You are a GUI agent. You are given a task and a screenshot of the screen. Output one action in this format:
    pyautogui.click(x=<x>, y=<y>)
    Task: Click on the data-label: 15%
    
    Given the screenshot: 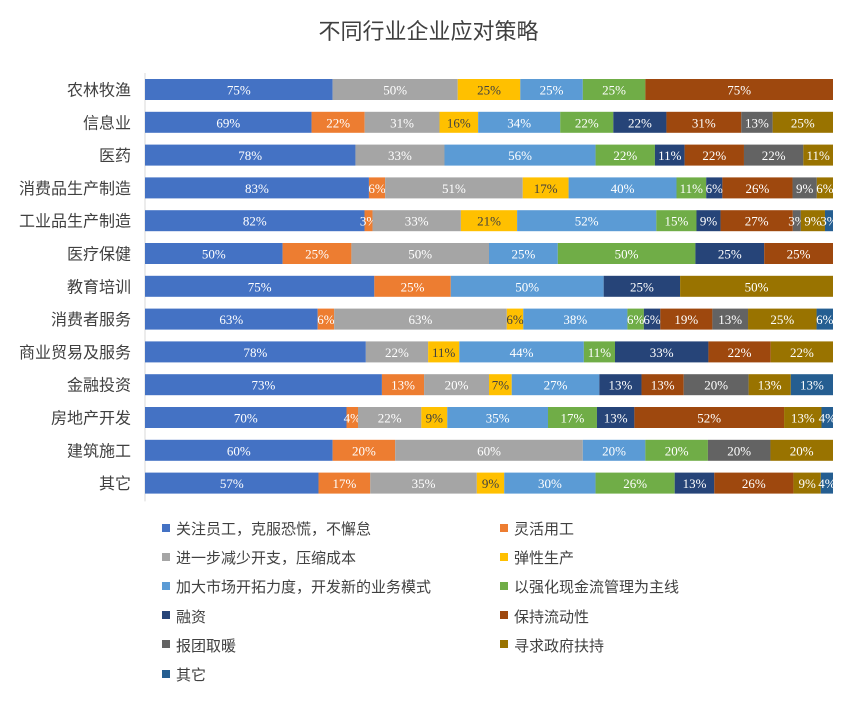 What is the action you would take?
    pyautogui.click(x=676, y=221)
    